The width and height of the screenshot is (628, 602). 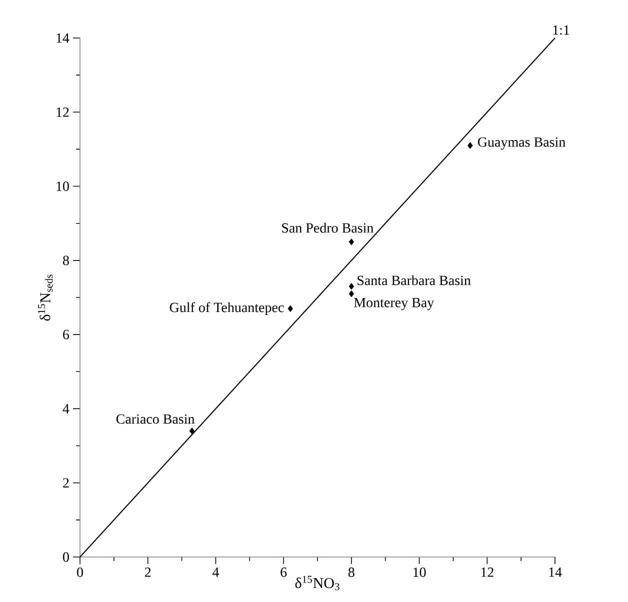 What do you see at coordinates (317, 583) in the screenshot?
I see `x-axis-title: δ$^{15}$NO$_{3}$` at bounding box center [317, 583].